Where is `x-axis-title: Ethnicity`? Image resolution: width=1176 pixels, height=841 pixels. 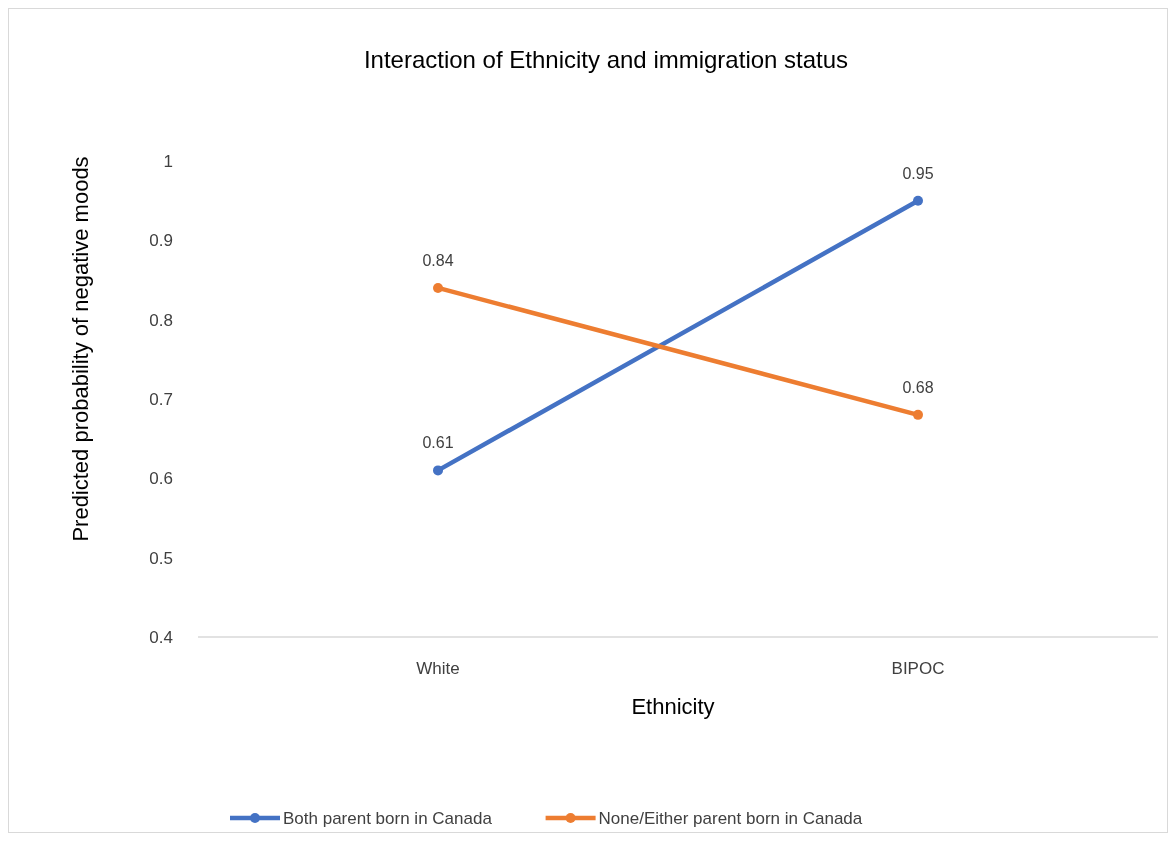
x-axis-title: Ethnicity is located at coordinates (673, 706).